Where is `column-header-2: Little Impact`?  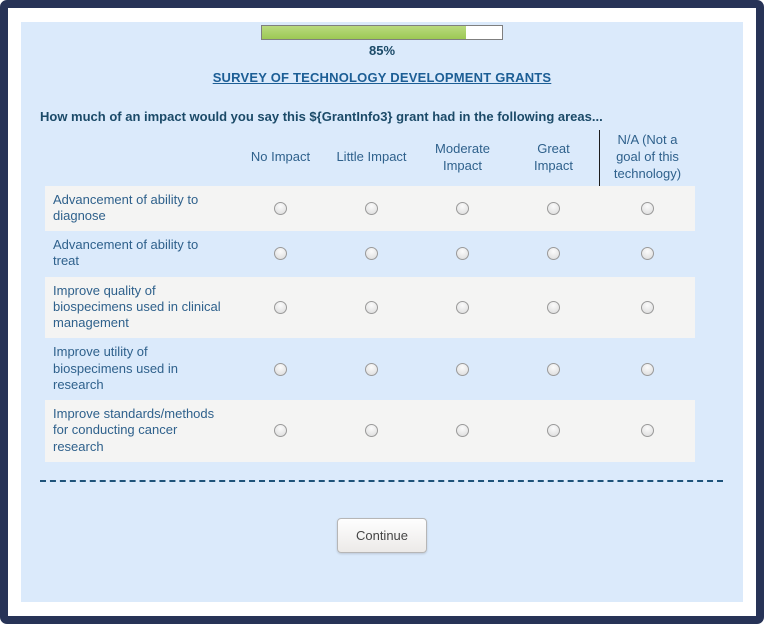
column-header-2: Little Impact is located at coordinates (371, 157).